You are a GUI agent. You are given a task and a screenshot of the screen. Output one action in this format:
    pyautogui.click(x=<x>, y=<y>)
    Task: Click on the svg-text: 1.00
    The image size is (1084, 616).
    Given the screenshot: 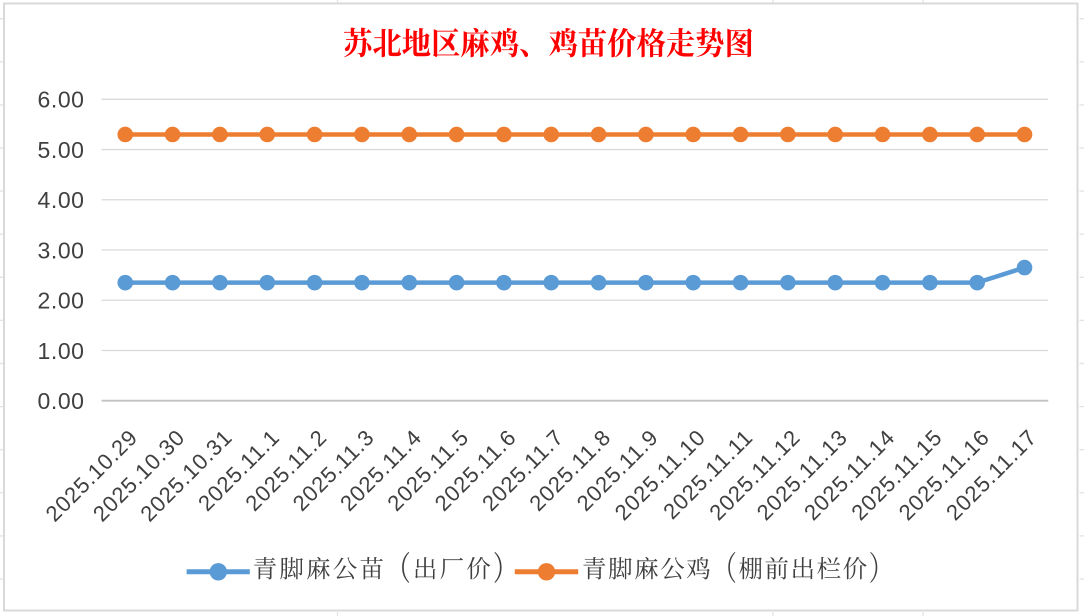 What is the action you would take?
    pyautogui.click(x=61, y=351)
    